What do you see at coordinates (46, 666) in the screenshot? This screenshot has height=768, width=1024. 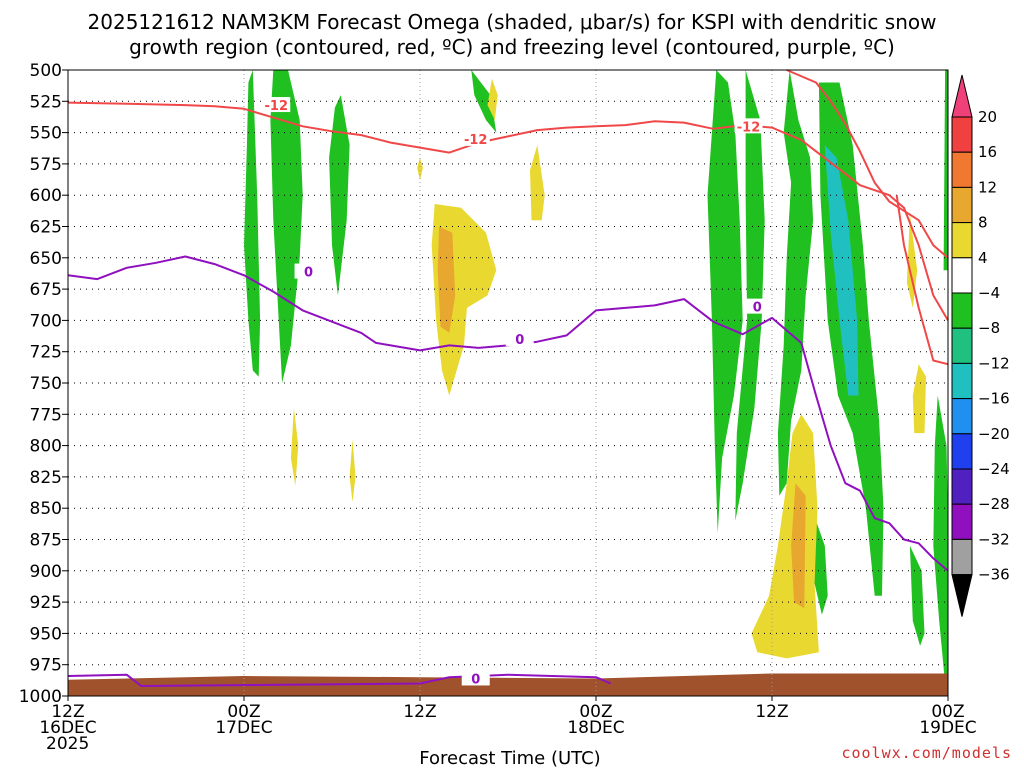 I see `y-tick-label-975: 975` at bounding box center [46, 666].